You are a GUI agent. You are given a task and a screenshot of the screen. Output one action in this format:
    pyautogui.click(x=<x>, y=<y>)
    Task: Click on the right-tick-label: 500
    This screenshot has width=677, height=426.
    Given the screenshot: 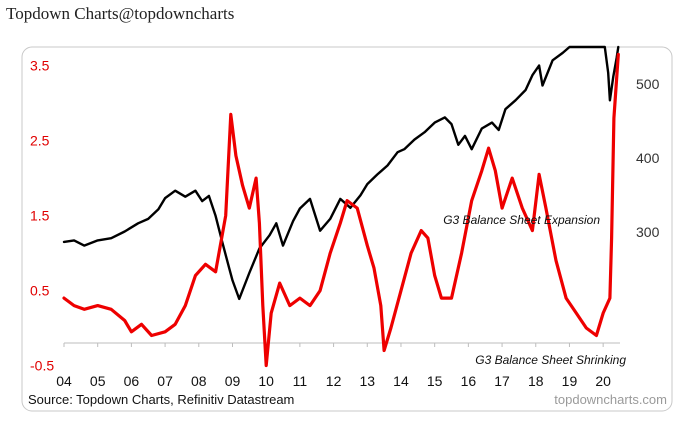 What is the action you would take?
    pyautogui.click(x=648, y=84)
    